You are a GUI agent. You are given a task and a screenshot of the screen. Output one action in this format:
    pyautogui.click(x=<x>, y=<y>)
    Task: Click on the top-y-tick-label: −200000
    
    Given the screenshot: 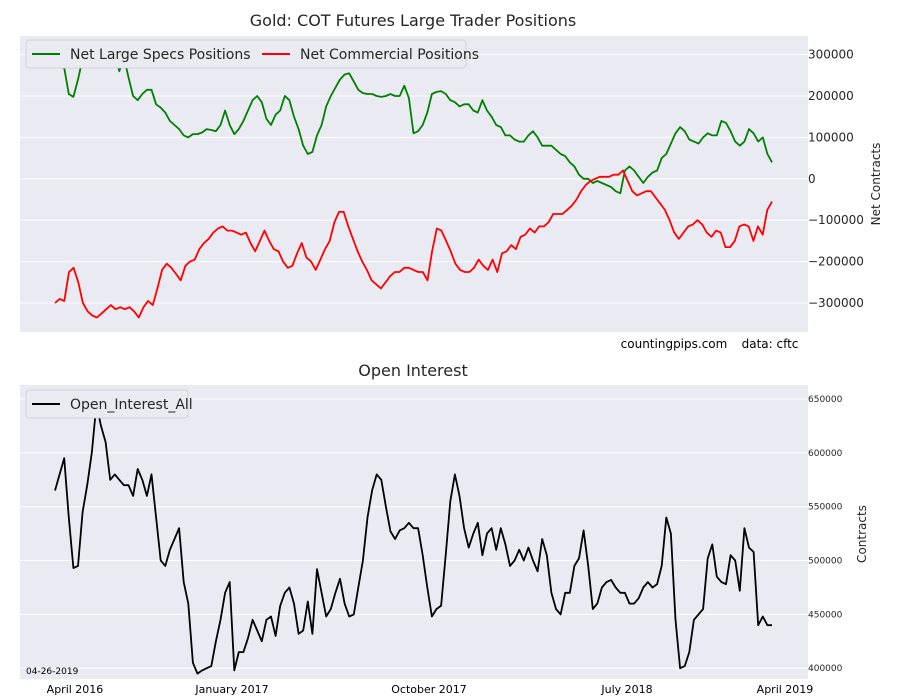 What is the action you would take?
    pyautogui.click(x=836, y=262)
    